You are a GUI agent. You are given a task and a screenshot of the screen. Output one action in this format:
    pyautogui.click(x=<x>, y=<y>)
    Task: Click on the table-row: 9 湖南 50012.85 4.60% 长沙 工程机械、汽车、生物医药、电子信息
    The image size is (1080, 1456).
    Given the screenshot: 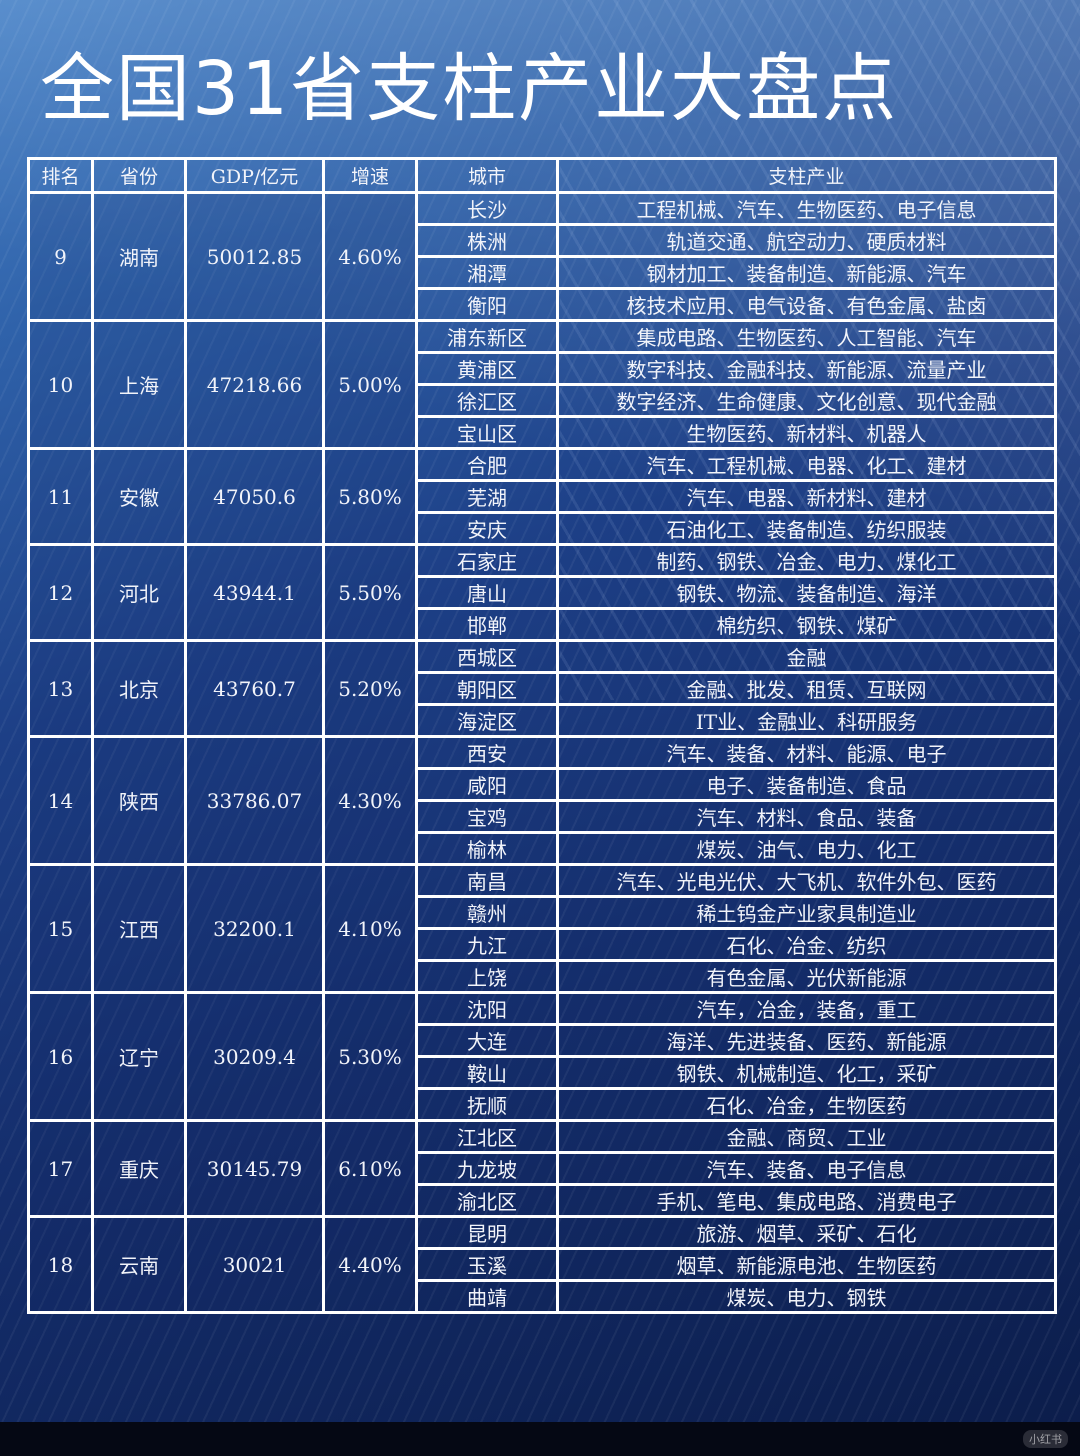 What is the action you would take?
    pyautogui.click(x=542, y=256)
    